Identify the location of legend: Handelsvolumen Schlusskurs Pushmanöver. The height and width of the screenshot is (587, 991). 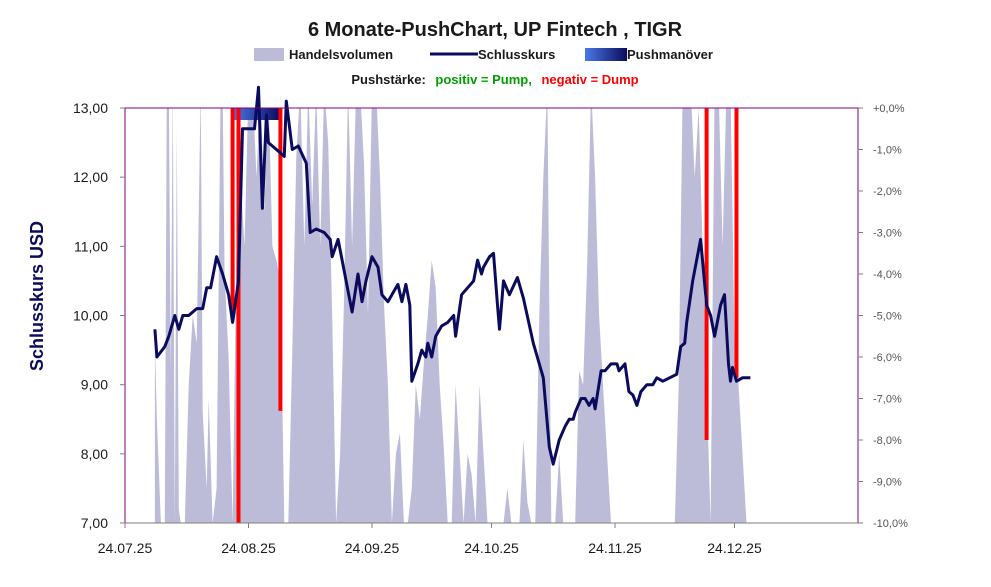
(483, 54).